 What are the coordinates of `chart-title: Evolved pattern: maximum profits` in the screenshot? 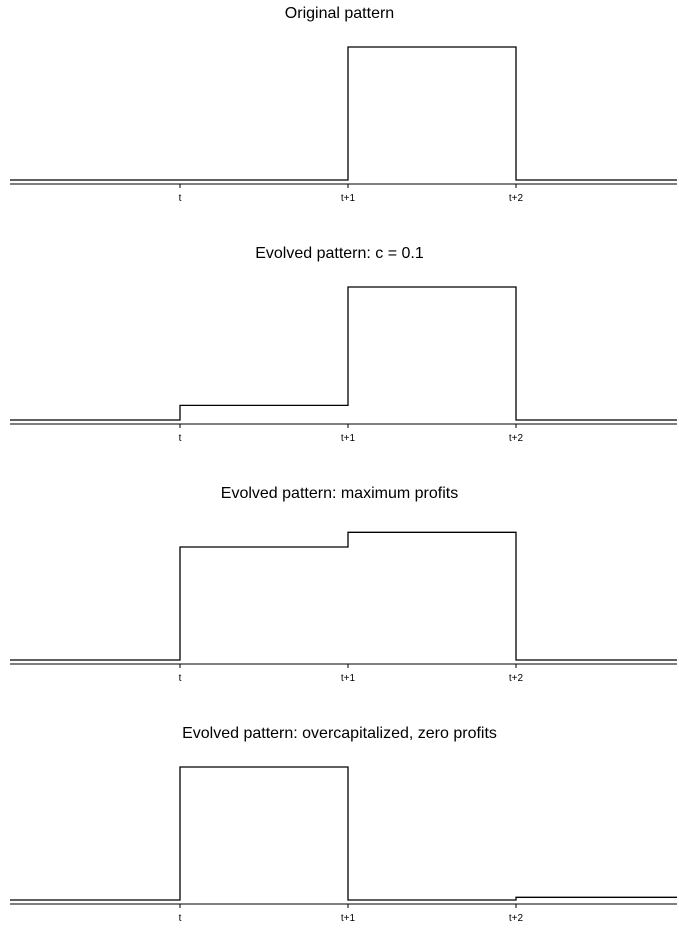 It's located at (339, 493).